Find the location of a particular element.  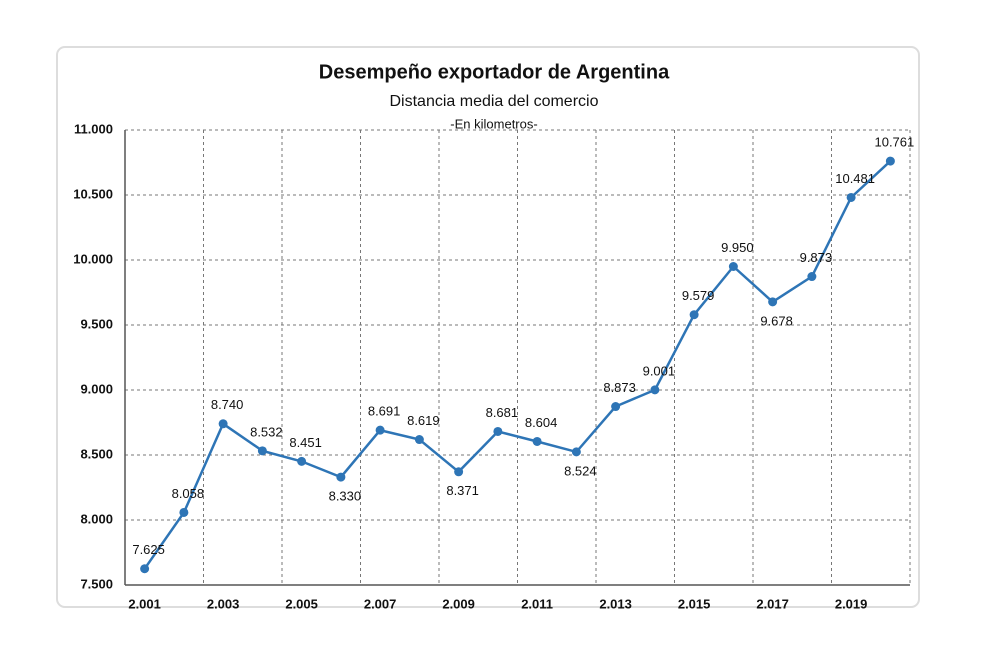

data-label: 8.604 is located at coordinates (541, 422).